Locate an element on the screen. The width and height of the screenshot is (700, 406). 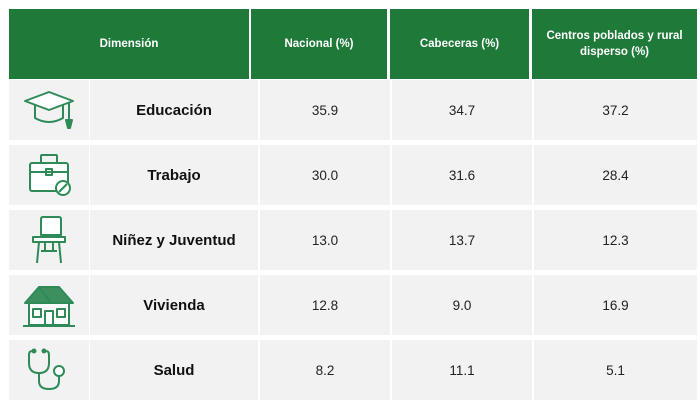
house-icon is located at coordinates (49, 306).